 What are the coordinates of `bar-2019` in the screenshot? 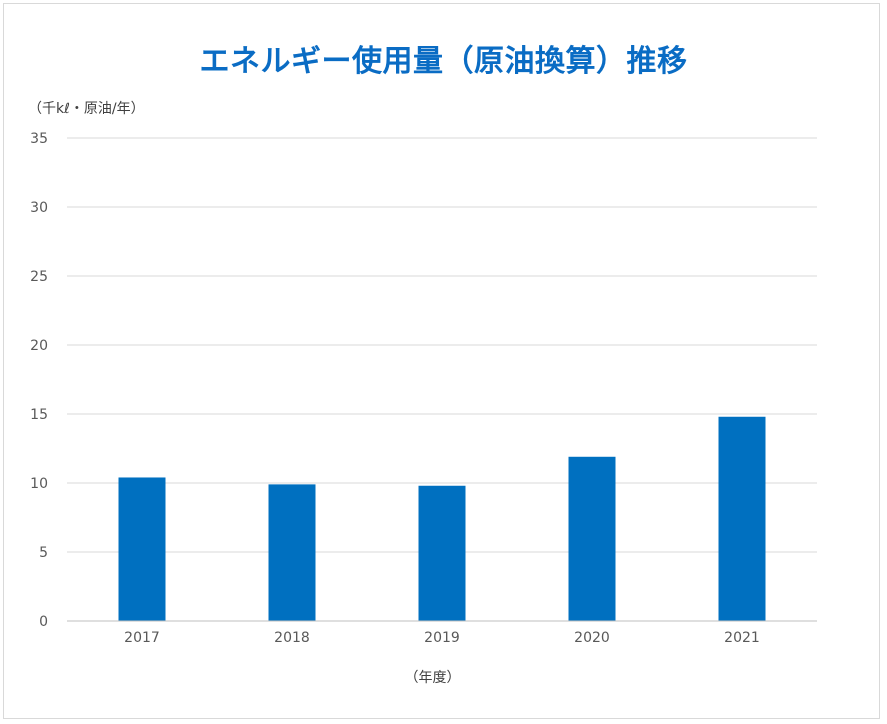 It's located at (442, 553).